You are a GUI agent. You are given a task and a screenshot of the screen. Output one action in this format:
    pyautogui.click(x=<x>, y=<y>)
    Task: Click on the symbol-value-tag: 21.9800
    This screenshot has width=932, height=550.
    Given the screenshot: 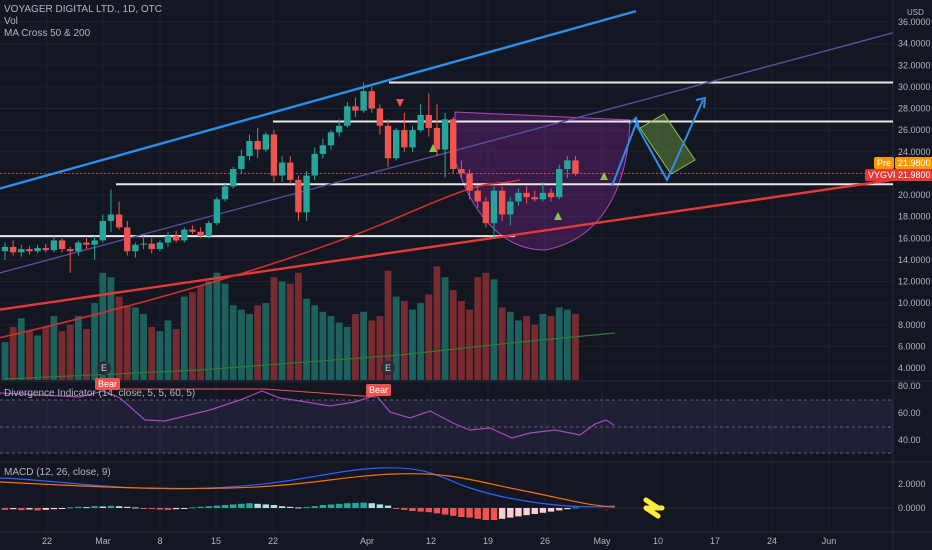 What is the action you would take?
    pyautogui.click(x=913, y=175)
    